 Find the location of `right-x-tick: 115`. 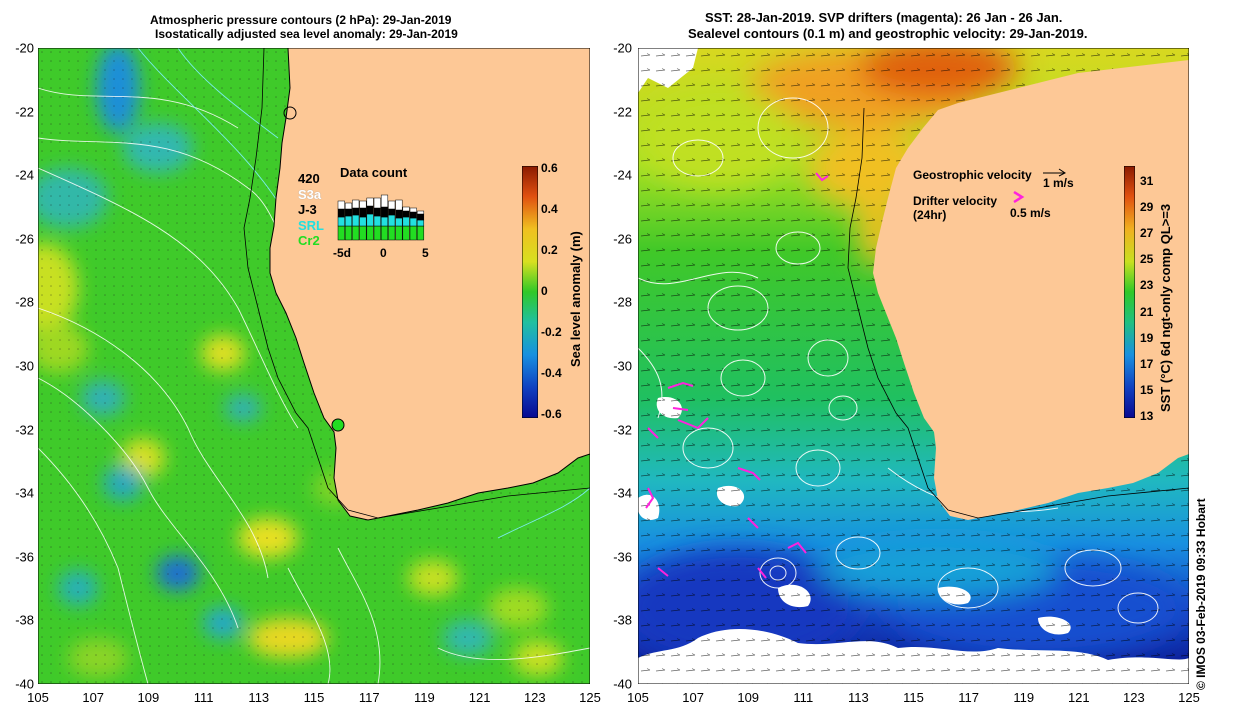

right-x-tick: 115 is located at coordinates (913, 697).